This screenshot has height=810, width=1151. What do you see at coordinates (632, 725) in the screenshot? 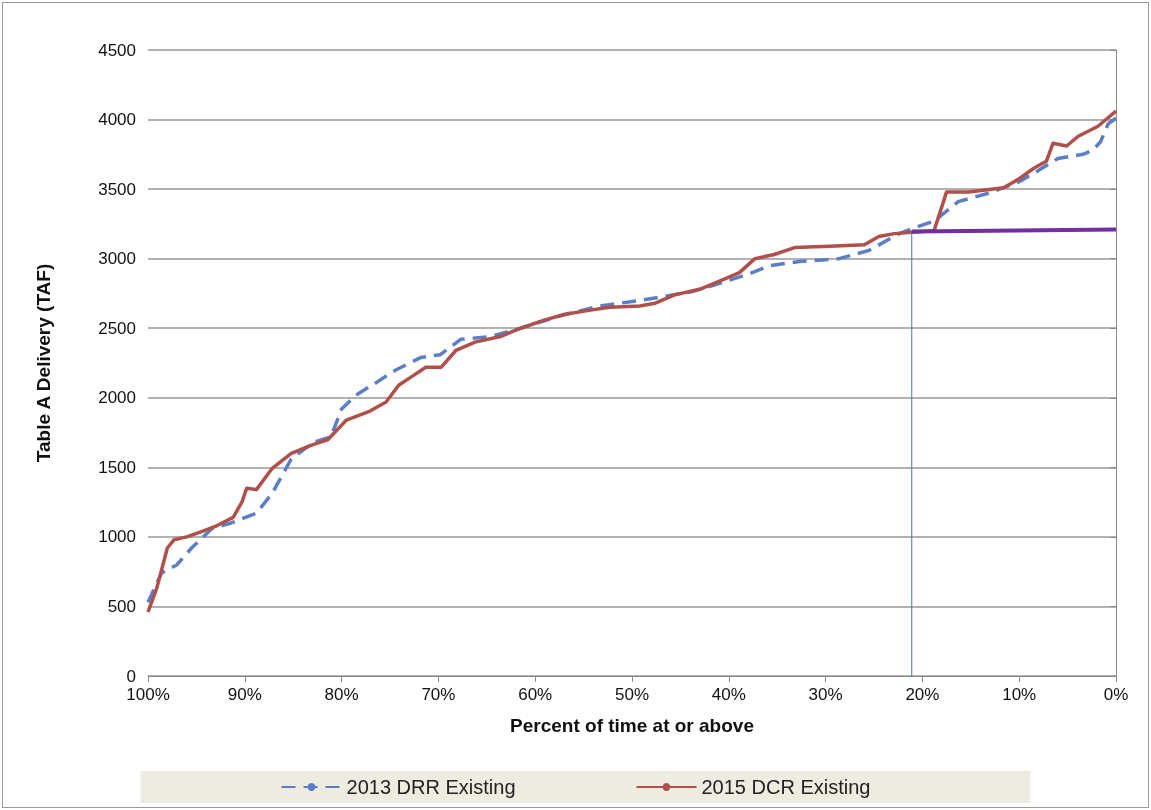
I see `x-axis-title: Percent of time at or above` at bounding box center [632, 725].